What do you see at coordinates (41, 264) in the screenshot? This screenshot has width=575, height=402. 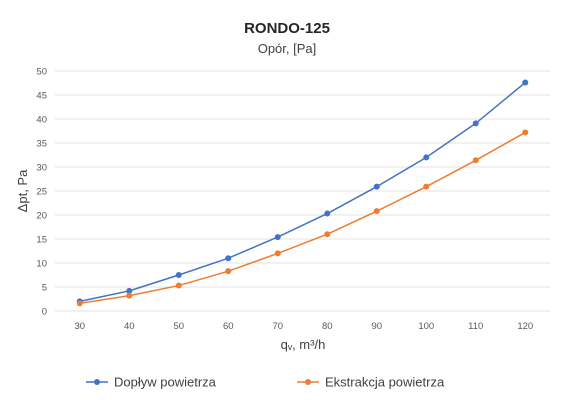 I see `y-tick-label: 10` at bounding box center [41, 264].